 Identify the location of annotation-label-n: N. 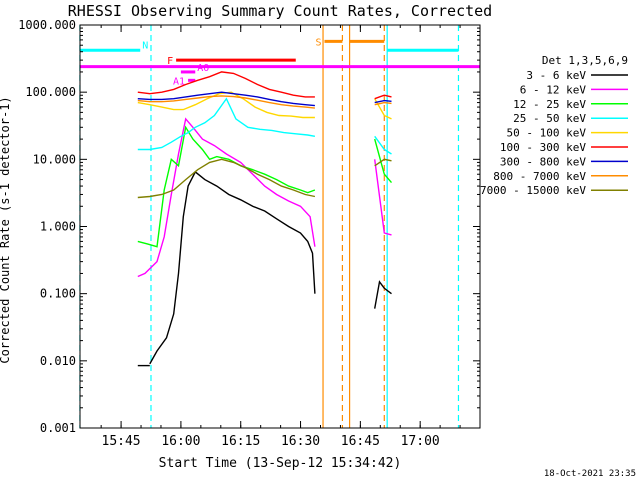
(145, 45).